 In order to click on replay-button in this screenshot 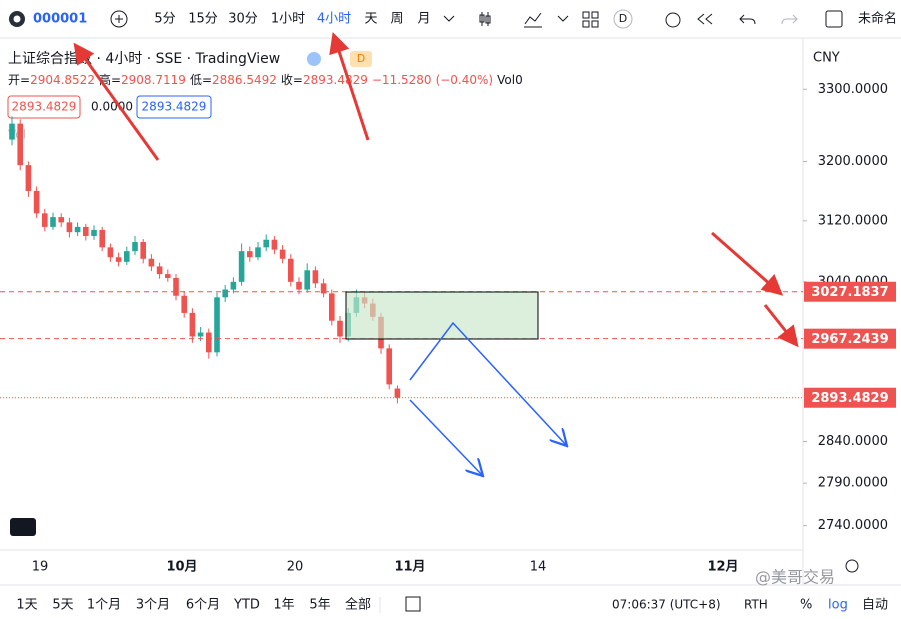, I will do `click(705, 19)`.